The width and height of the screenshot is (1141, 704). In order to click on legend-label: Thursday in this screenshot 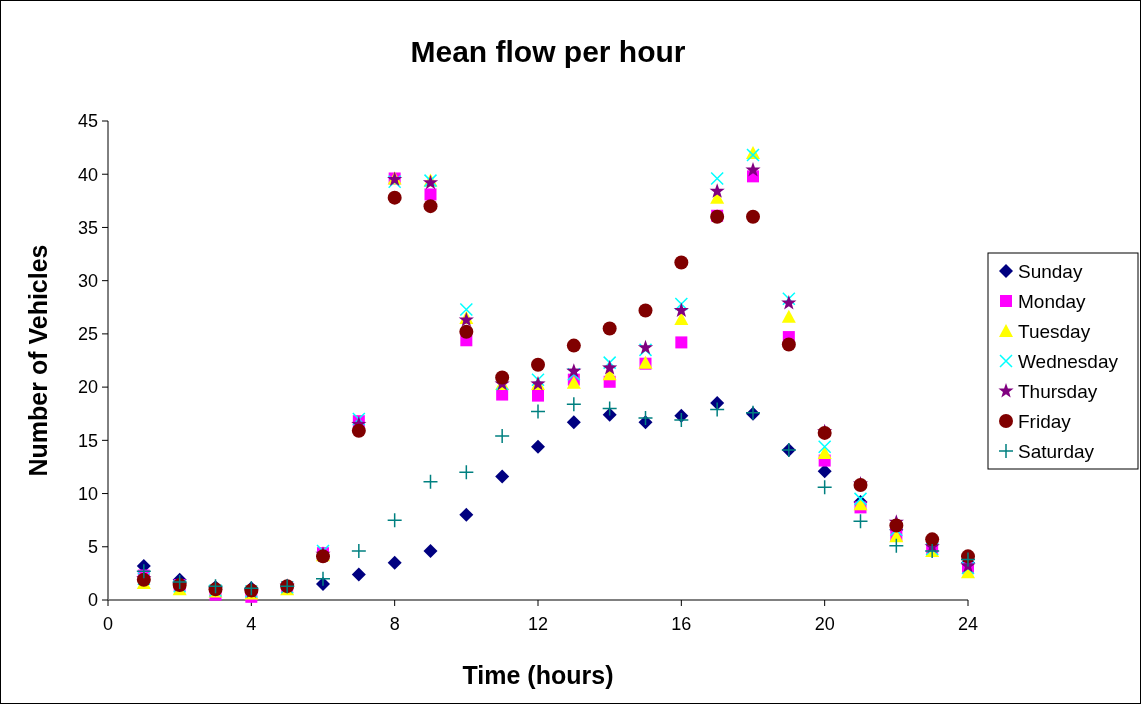, I will do `click(1058, 391)`.